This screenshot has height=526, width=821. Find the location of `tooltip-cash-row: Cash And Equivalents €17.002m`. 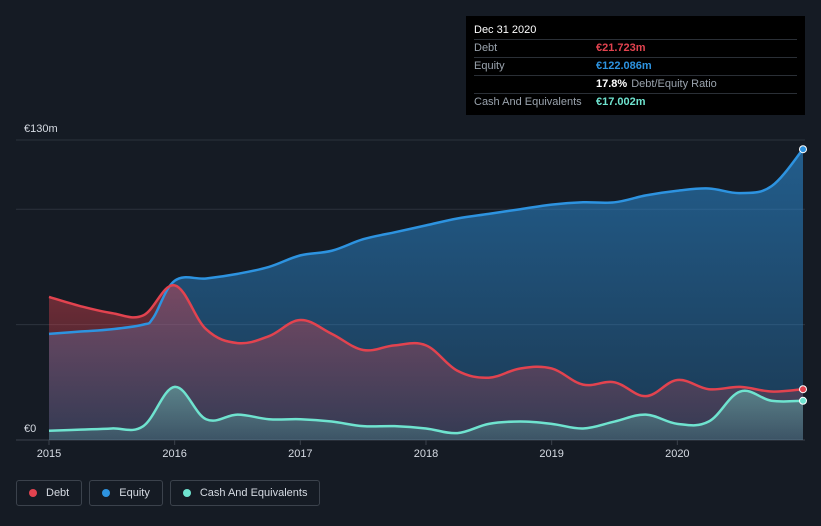

tooltip-cash-row: Cash And Equivalents €17.002m is located at coordinates (635, 102).